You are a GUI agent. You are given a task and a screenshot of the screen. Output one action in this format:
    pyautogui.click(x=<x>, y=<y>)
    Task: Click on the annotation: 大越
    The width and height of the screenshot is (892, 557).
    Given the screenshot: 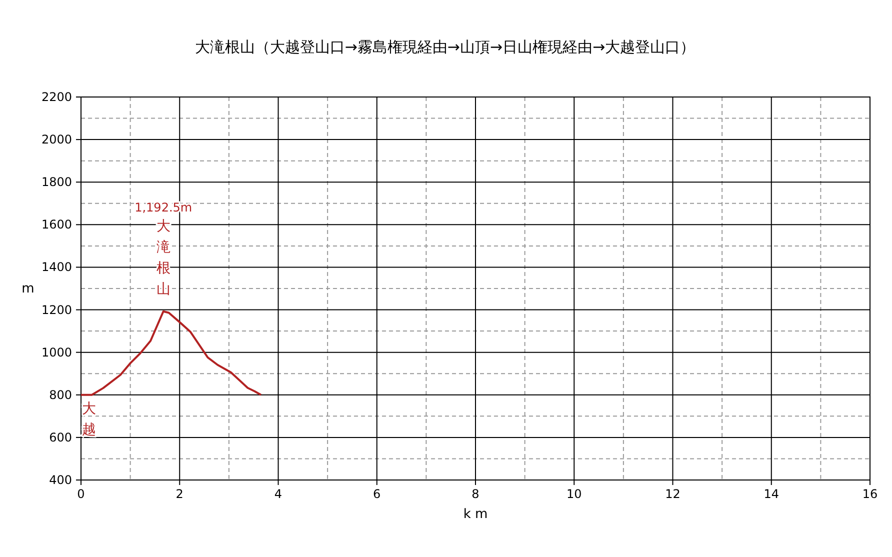 What is the action you would take?
    pyautogui.click(x=89, y=419)
    